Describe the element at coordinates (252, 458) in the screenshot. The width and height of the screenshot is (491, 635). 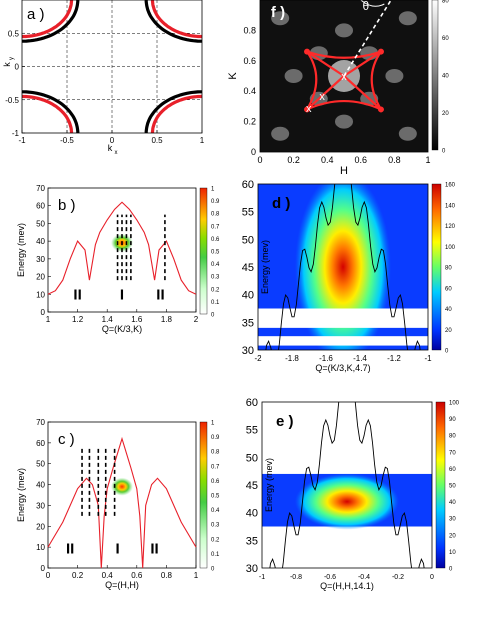
I see `y-tick-label: 50` at that location.